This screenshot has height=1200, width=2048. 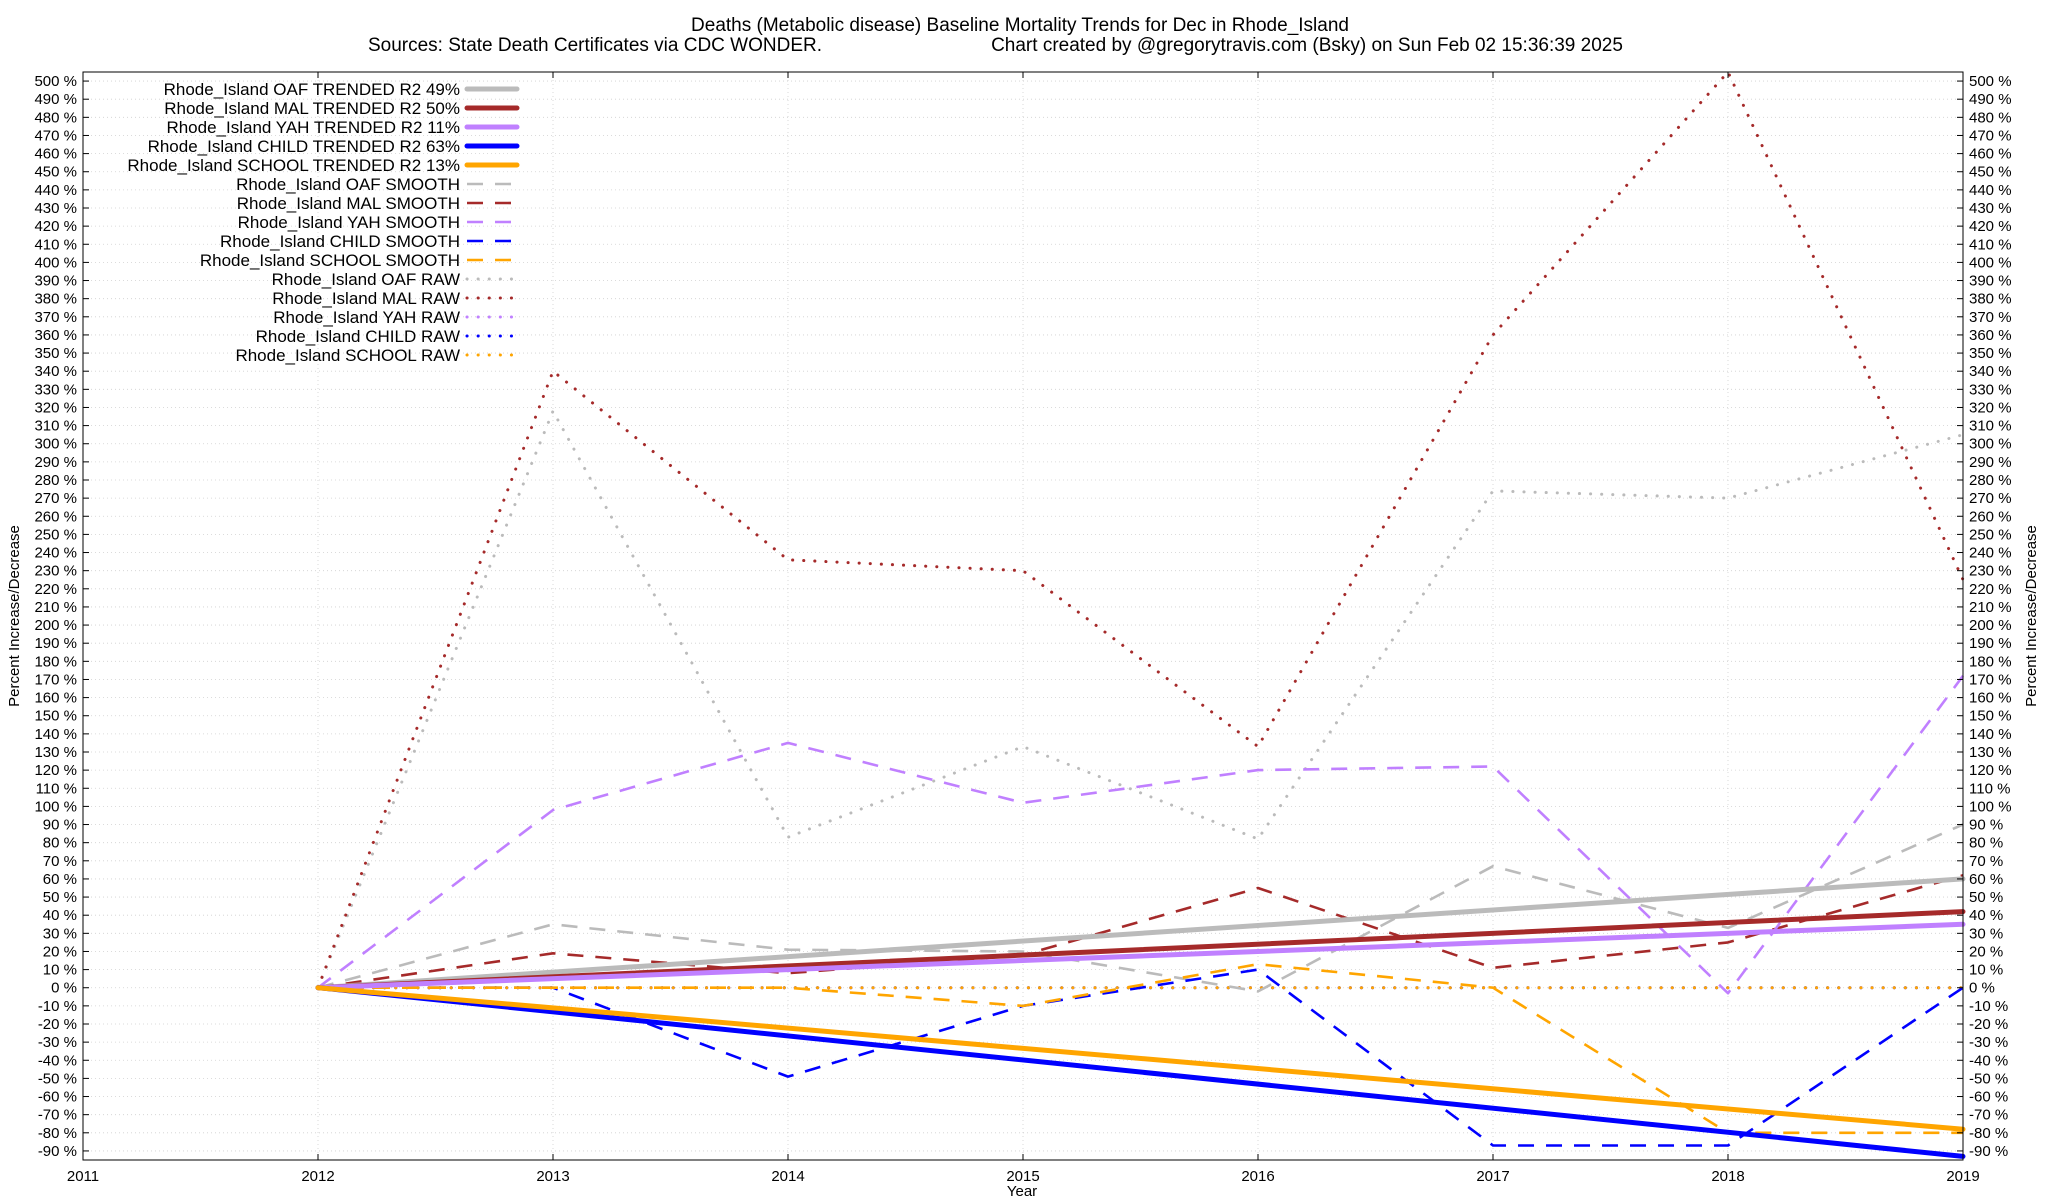 I want to click on y2-tick-label: 130 %, so click(x=1990, y=752).